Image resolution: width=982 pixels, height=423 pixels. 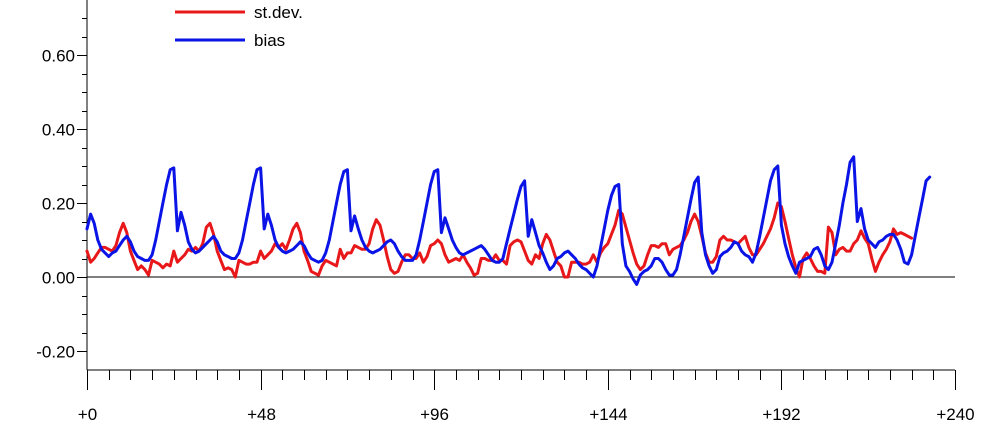 I want to click on x-tick-label: +48, so click(x=261, y=414).